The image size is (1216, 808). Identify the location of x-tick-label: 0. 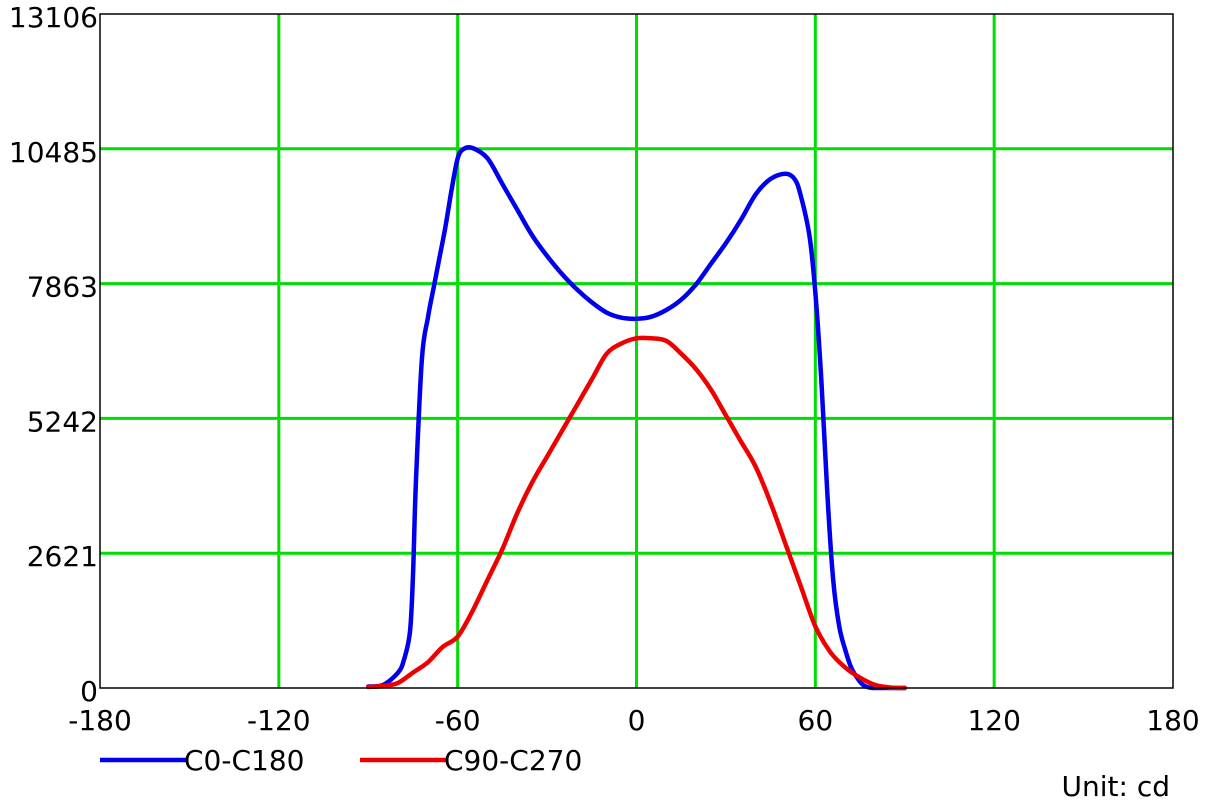
(637, 720).